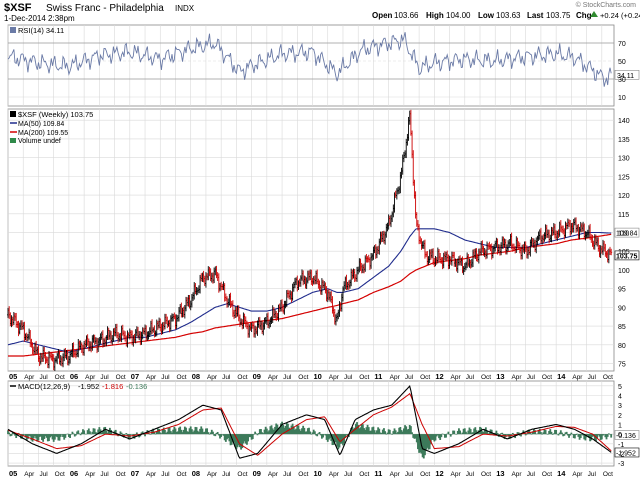 The width and height of the screenshot is (640, 481). I want to click on macd-tick-label: -3, so click(621, 464).